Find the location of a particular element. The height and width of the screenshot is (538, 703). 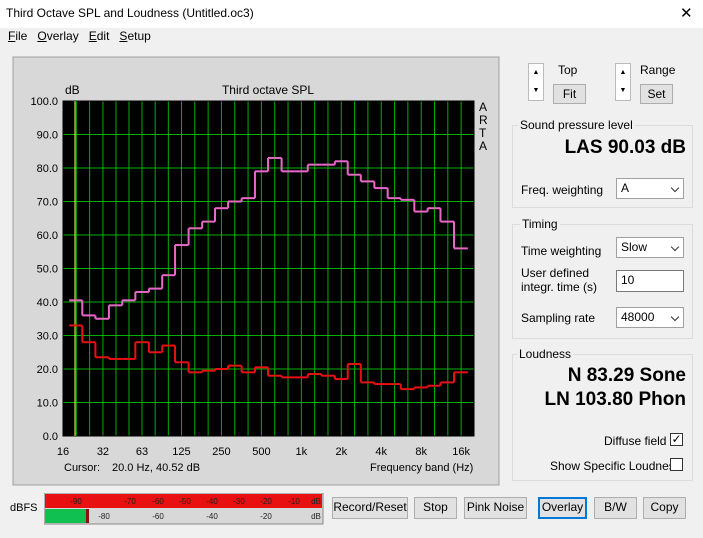

y-tick-label: 100.0 is located at coordinates (44, 102).